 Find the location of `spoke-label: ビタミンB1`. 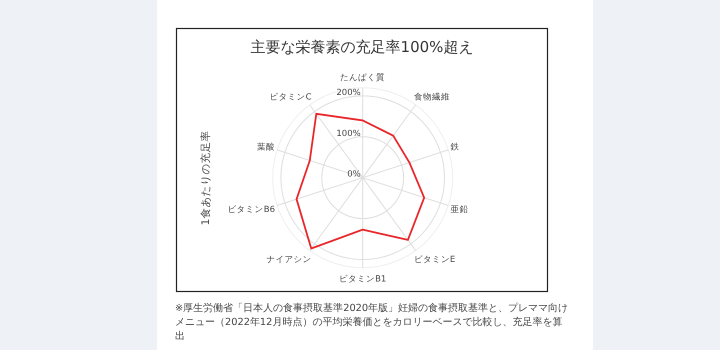

spoke-label: ビタミンB1 is located at coordinates (362, 278).